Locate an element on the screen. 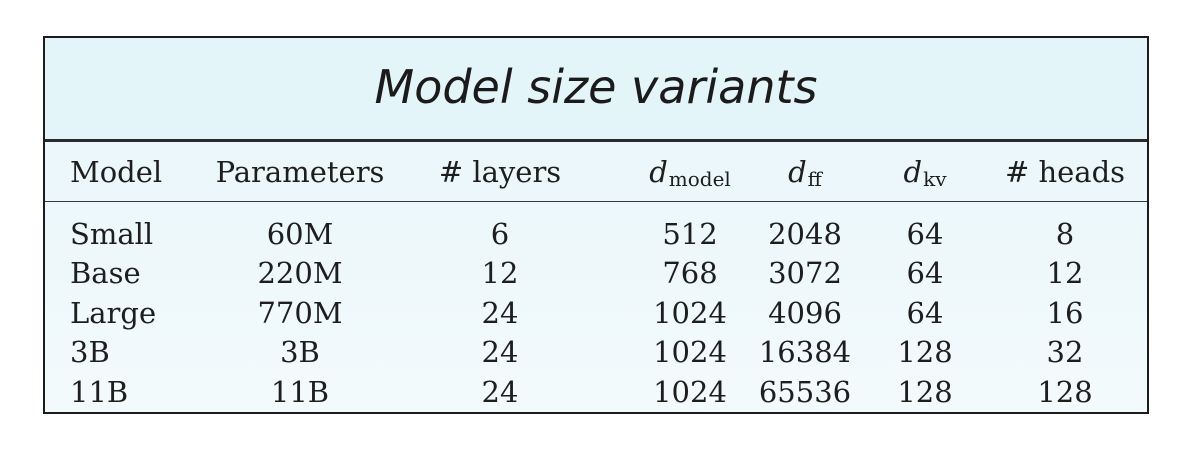 This screenshot has height=462, width=1200. cell-d-ff: 2048 is located at coordinates (805, 233).